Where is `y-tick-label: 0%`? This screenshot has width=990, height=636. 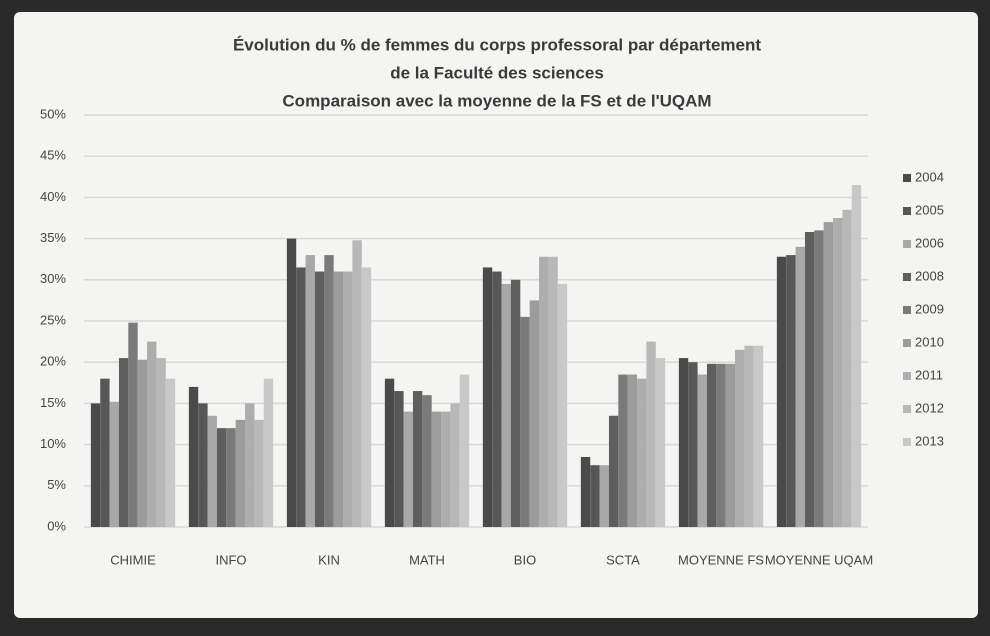 y-tick-label: 0% is located at coordinates (56, 525).